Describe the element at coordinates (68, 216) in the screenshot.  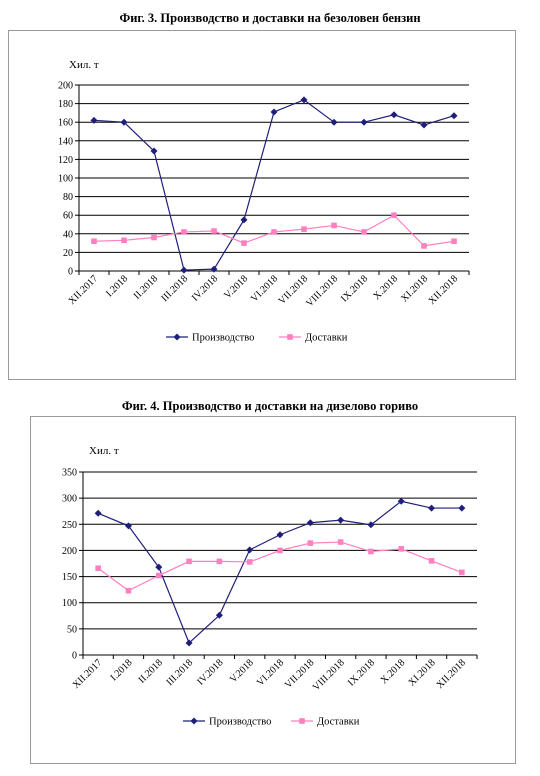
I see `y-tick-label: 60` at that location.